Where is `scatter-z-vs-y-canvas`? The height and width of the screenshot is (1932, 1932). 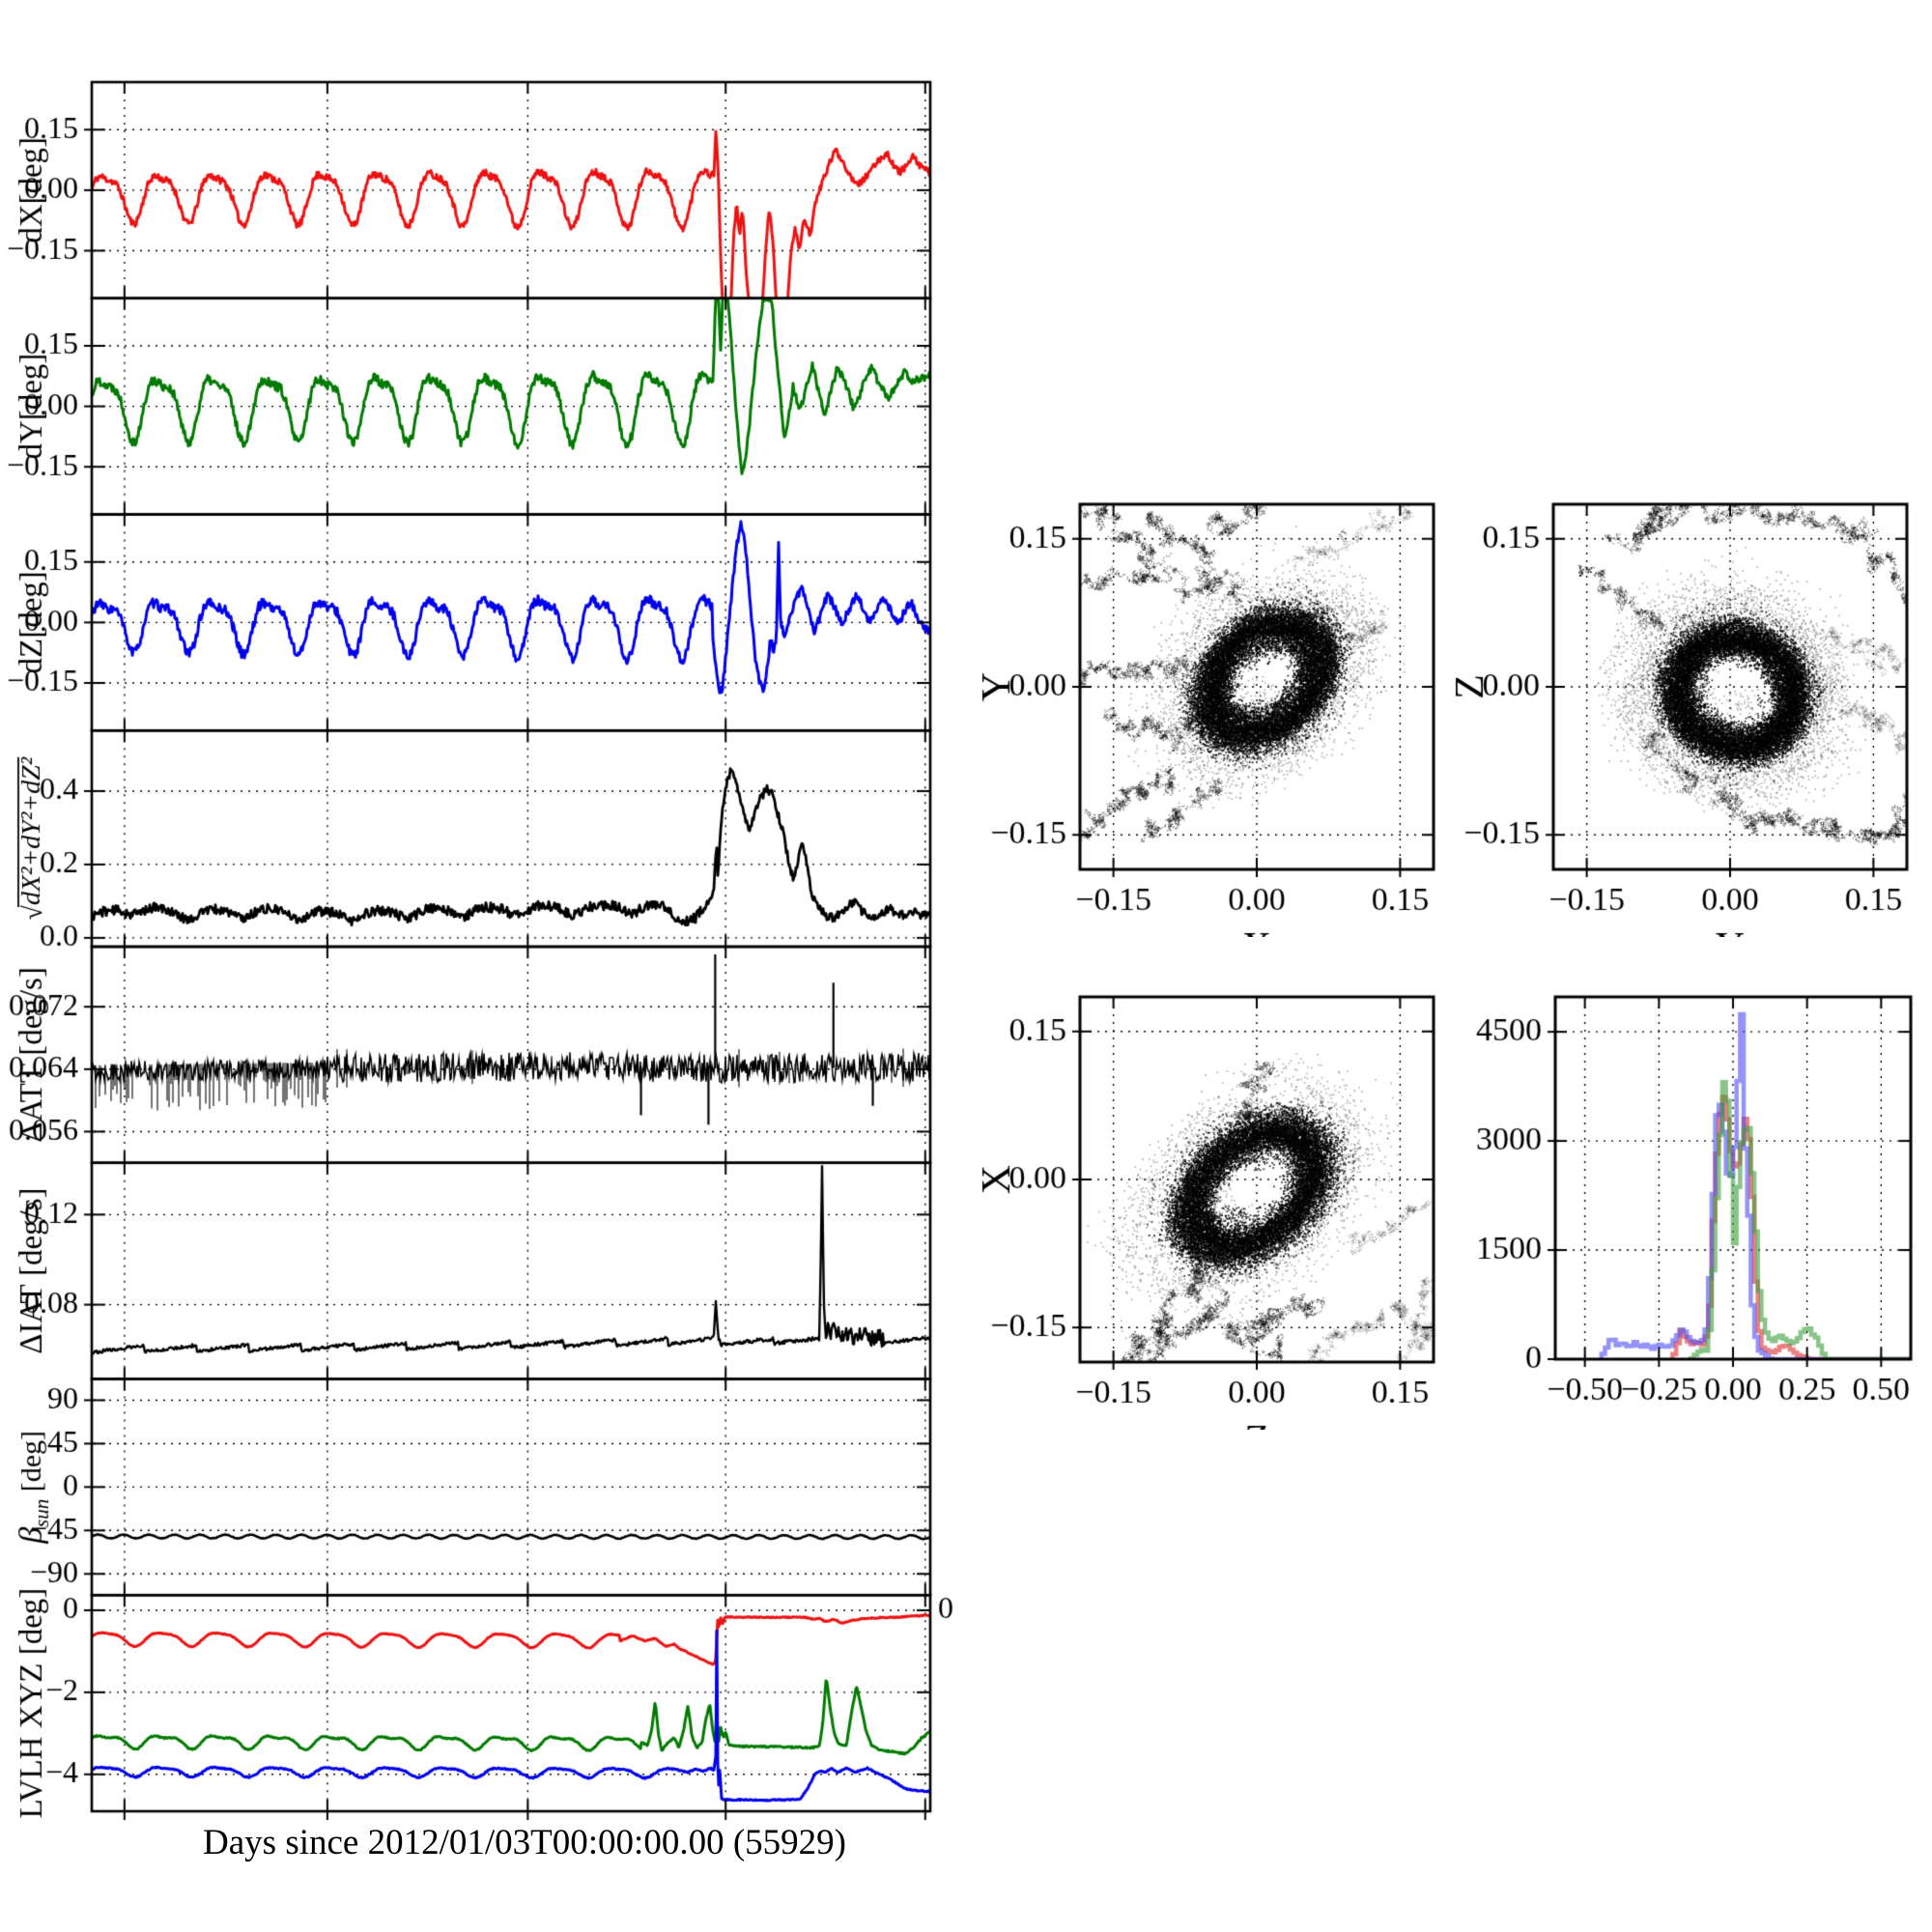
scatter-z-vs-y-canvas is located at coordinates (1681, 686).